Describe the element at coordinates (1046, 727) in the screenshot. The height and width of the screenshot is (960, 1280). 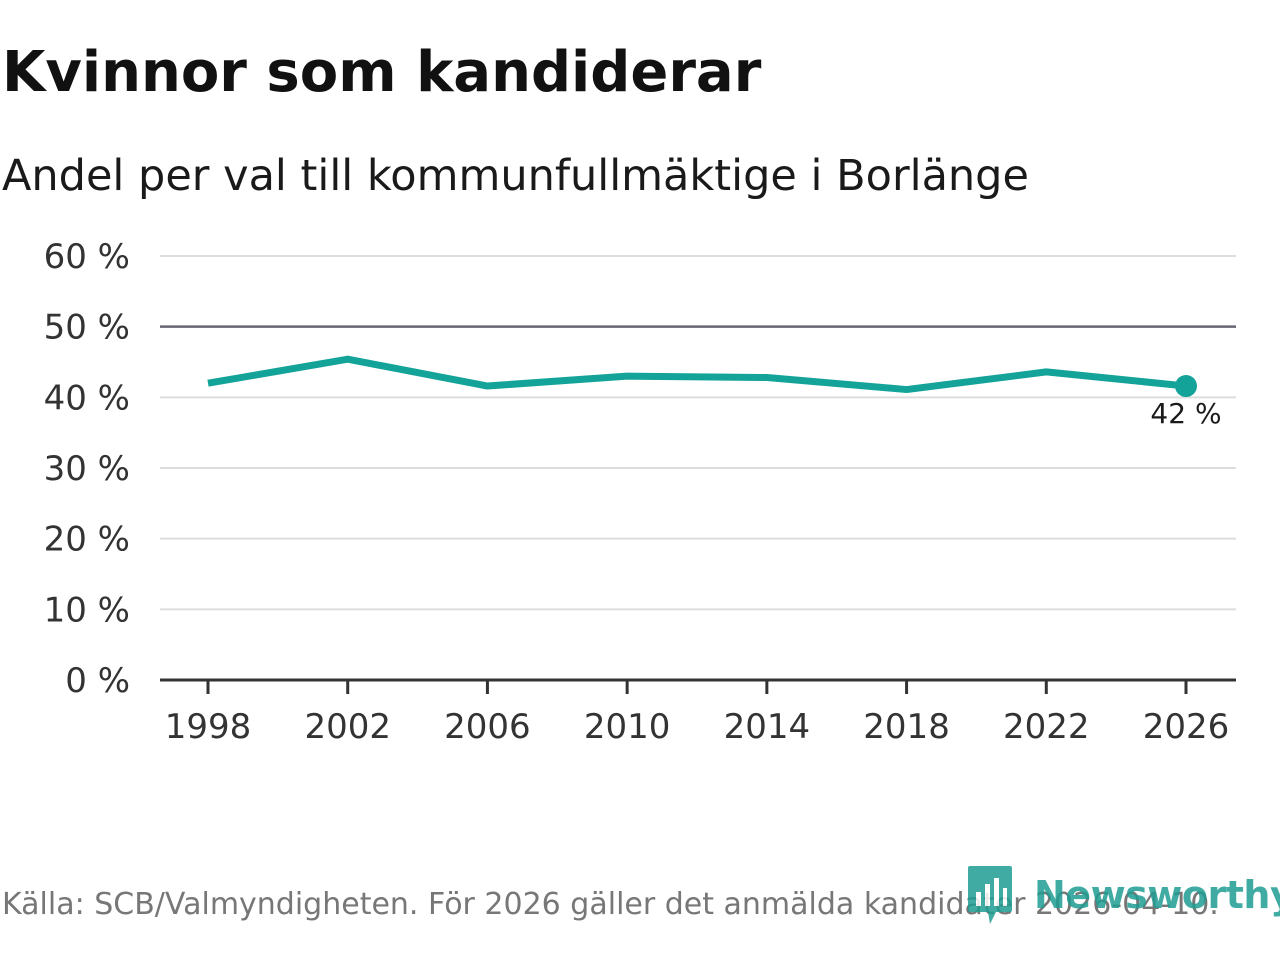
I see `x-tick-label: 2022` at that location.